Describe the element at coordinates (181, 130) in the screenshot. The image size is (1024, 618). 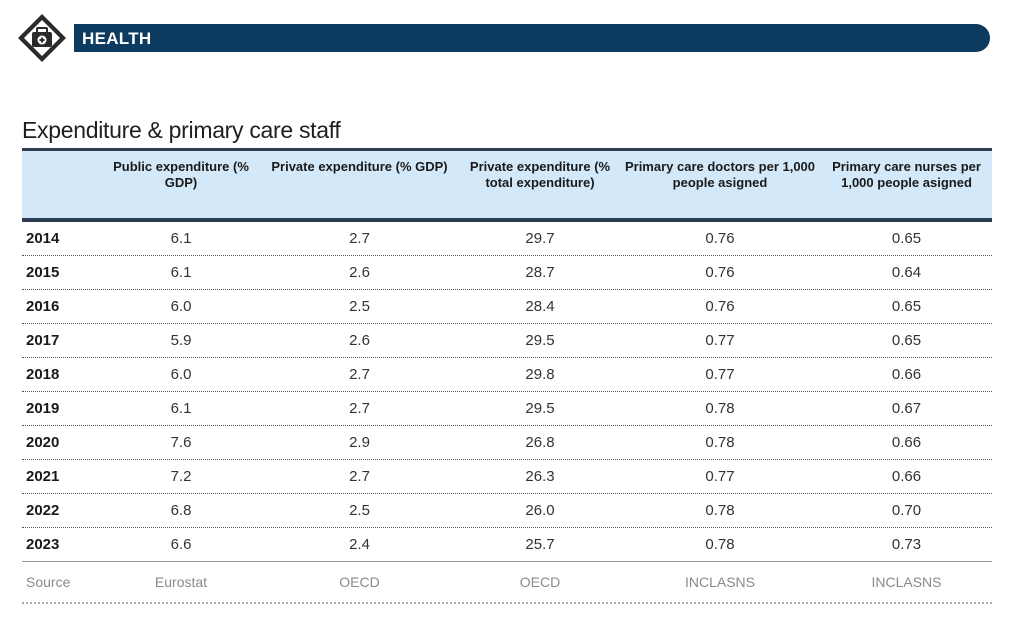
I see `page-title: Expenditure & primary care staff` at that location.